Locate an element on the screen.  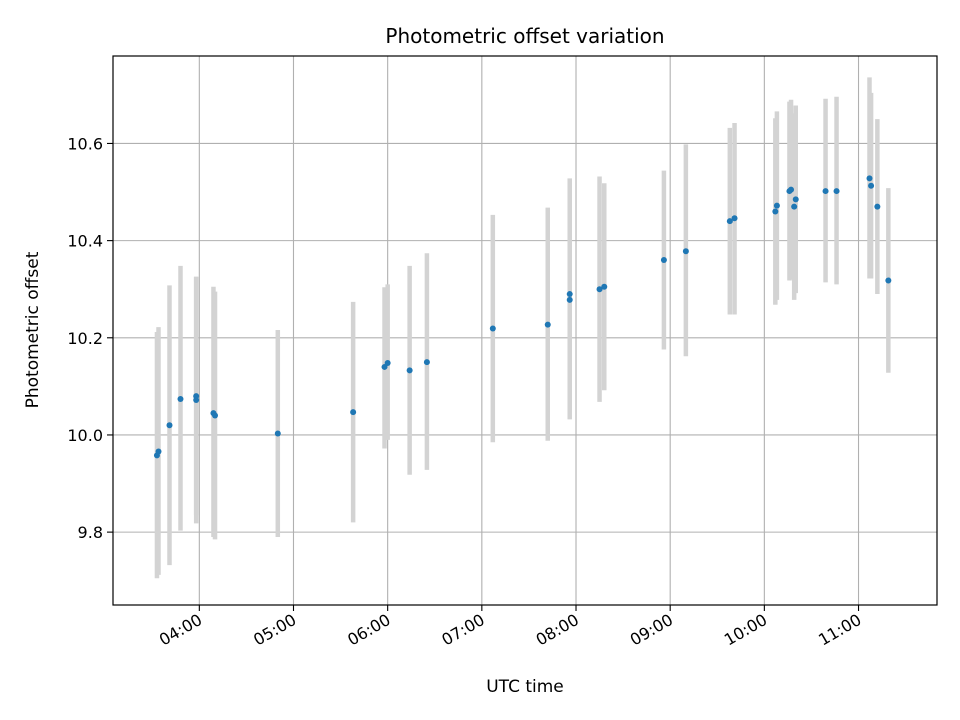
y-tick-label: 10.0 is located at coordinates (85, 435).